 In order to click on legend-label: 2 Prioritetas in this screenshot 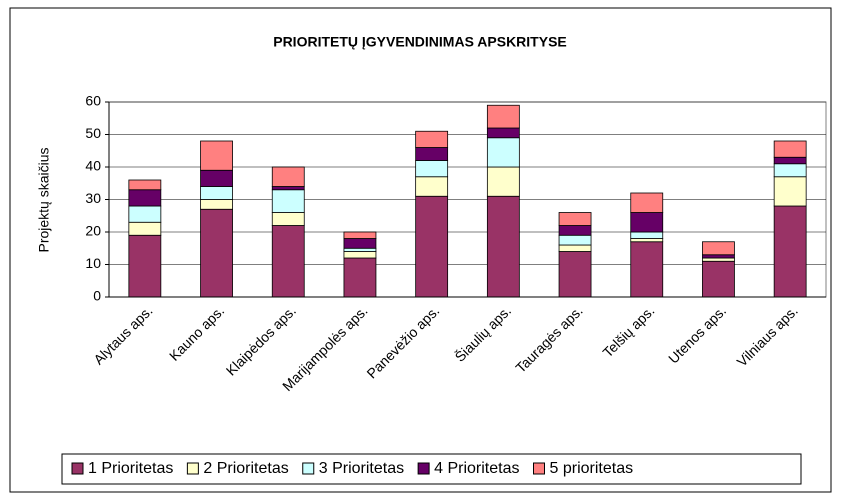, I will do `click(245, 468)`.